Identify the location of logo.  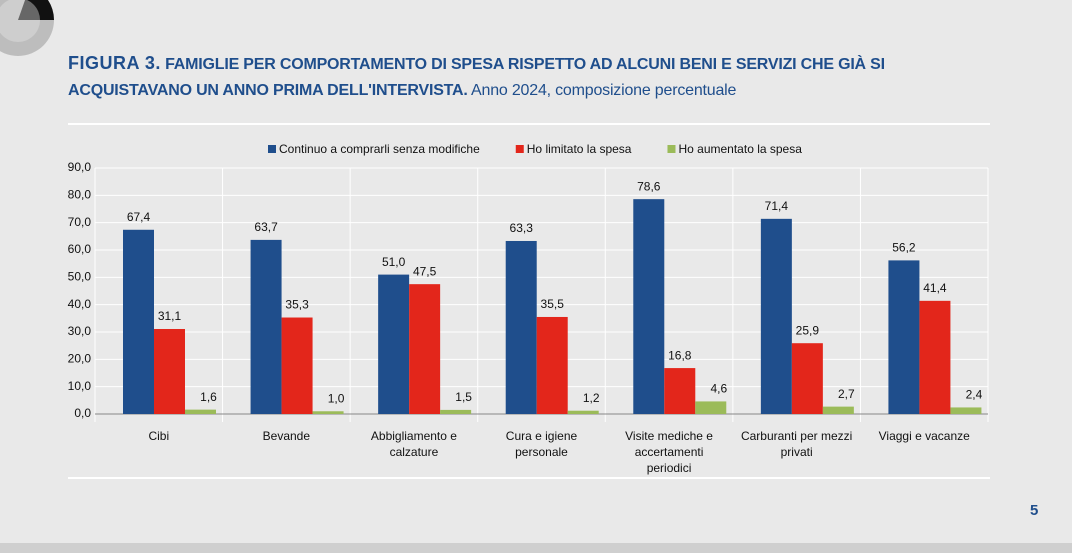
(27, 28).